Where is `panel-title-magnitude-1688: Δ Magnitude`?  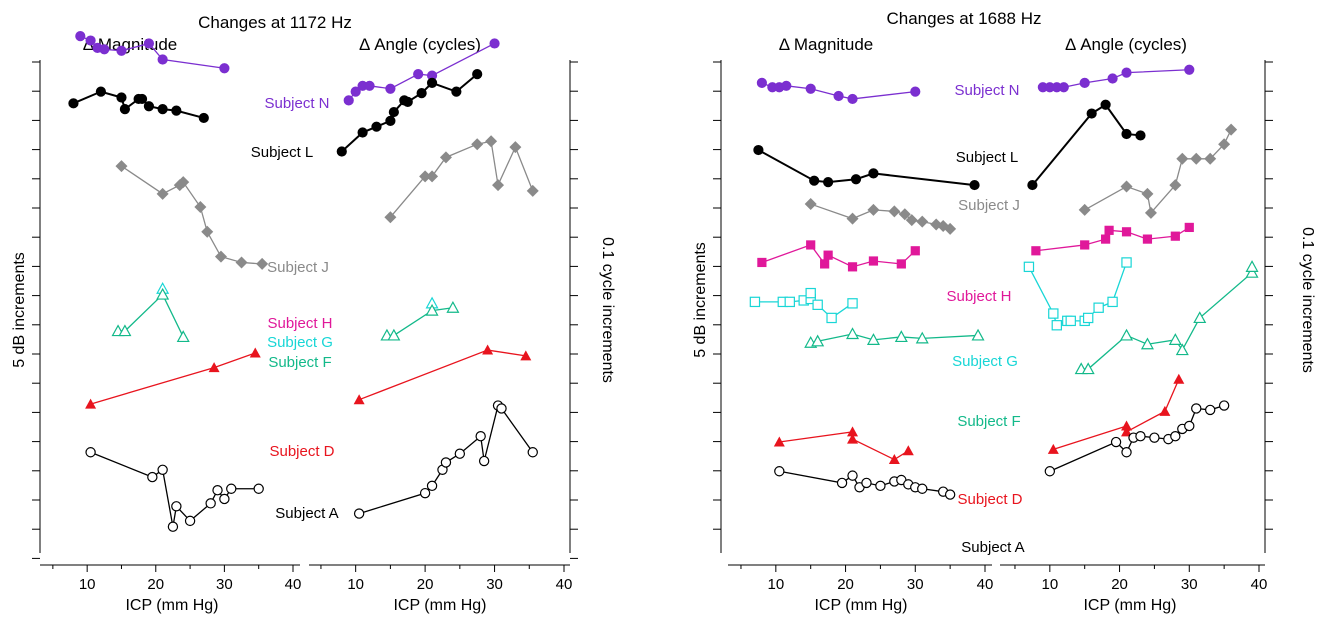 panel-title-magnitude-1688: Δ Magnitude is located at coordinates (826, 44).